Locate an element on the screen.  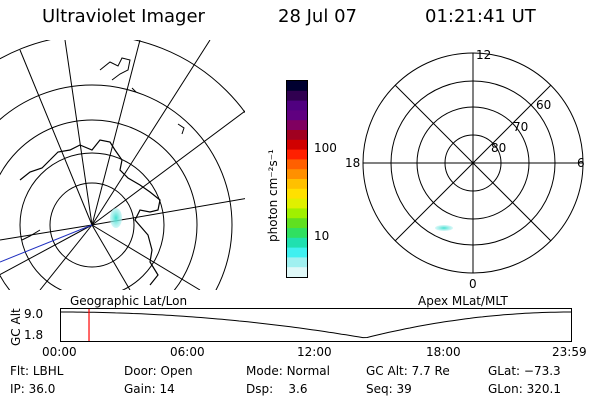
altitude-curve is located at coordinates (316, 325).